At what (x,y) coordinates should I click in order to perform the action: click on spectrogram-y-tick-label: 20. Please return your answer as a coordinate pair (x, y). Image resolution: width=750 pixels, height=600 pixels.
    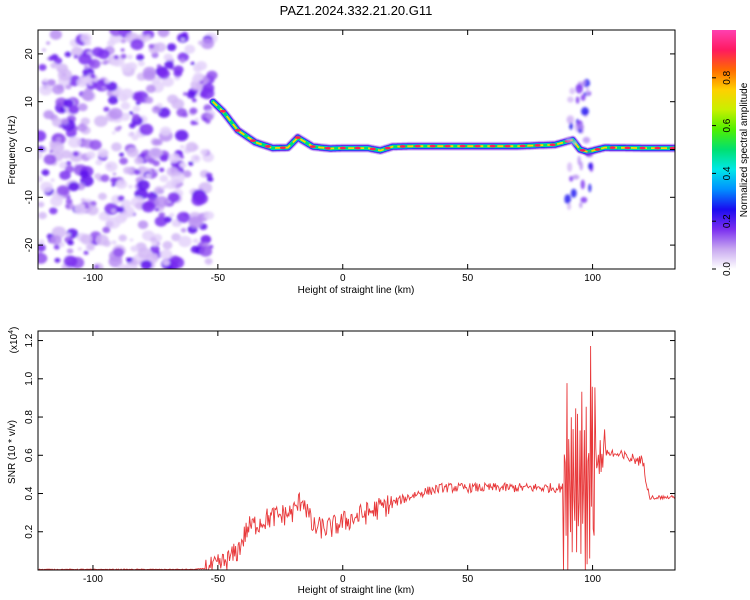
    Looking at the image, I should click on (29, 54).